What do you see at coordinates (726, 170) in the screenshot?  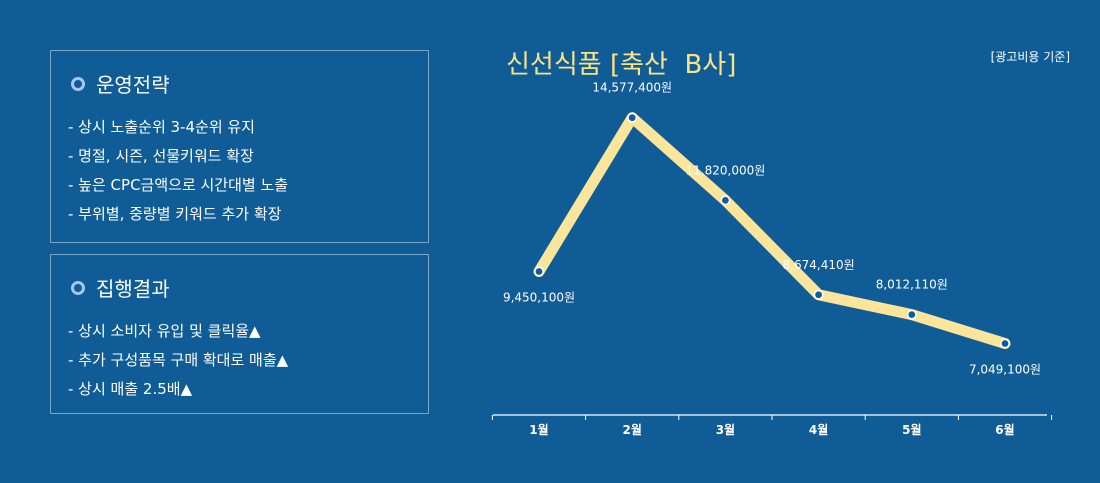 I see `data-label: 11,820,000원` at bounding box center [726, 170].